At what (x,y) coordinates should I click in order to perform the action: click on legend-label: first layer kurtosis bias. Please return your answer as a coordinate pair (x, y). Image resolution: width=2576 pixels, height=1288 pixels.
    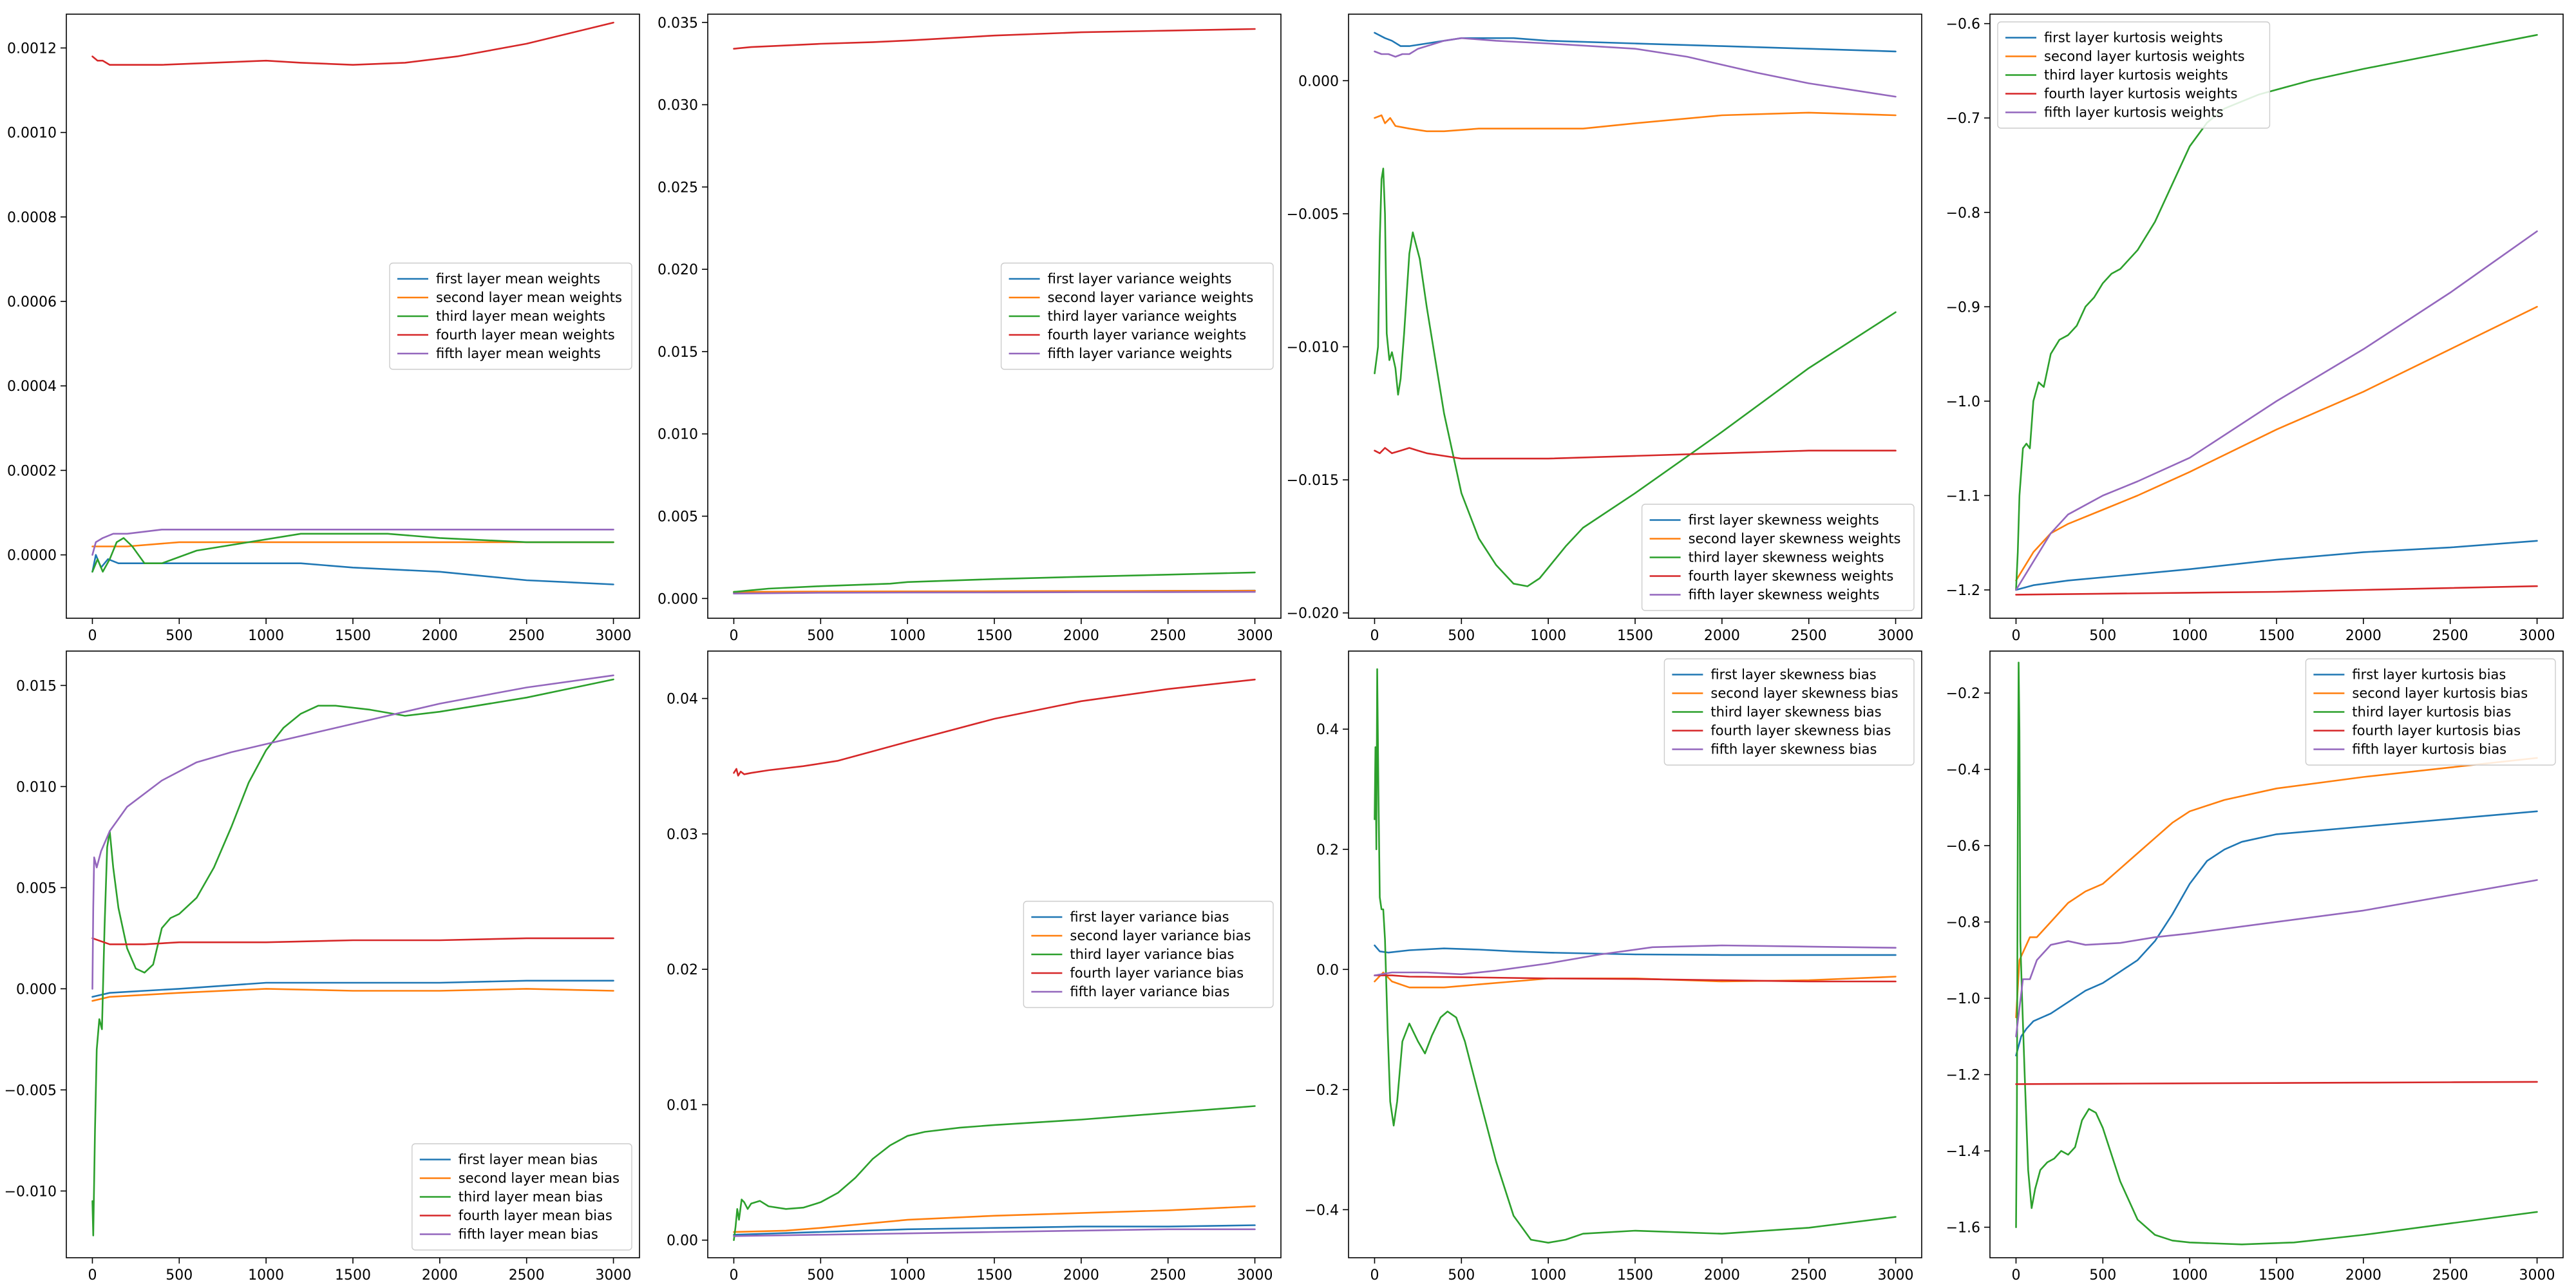
    Looking at the image, I should click on (2429, 675).